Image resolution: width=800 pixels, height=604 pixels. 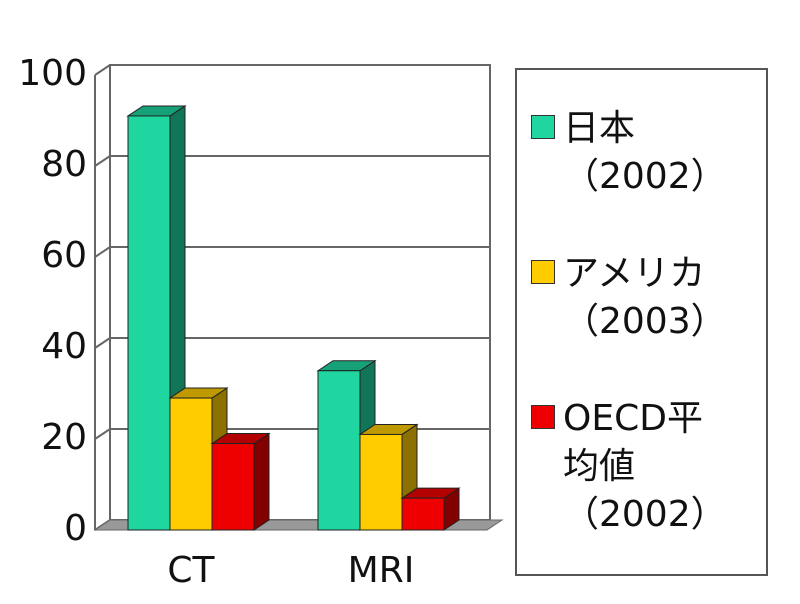 I want to click on y-tick-label: 60, so click(x=64, y=255).